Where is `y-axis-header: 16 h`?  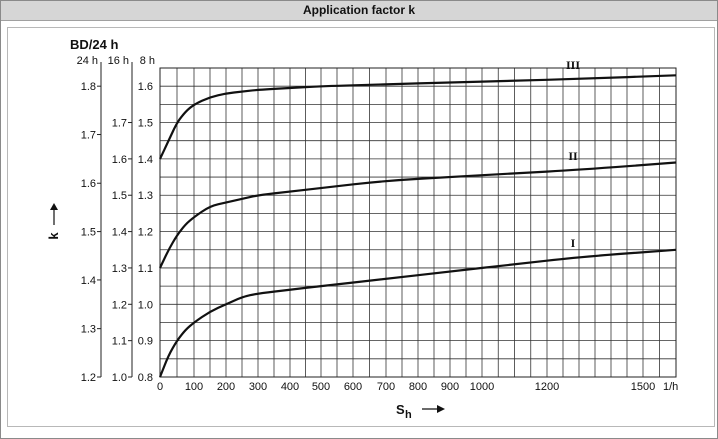 y-axis-header: 16 h is located at coordinates (118, 61).